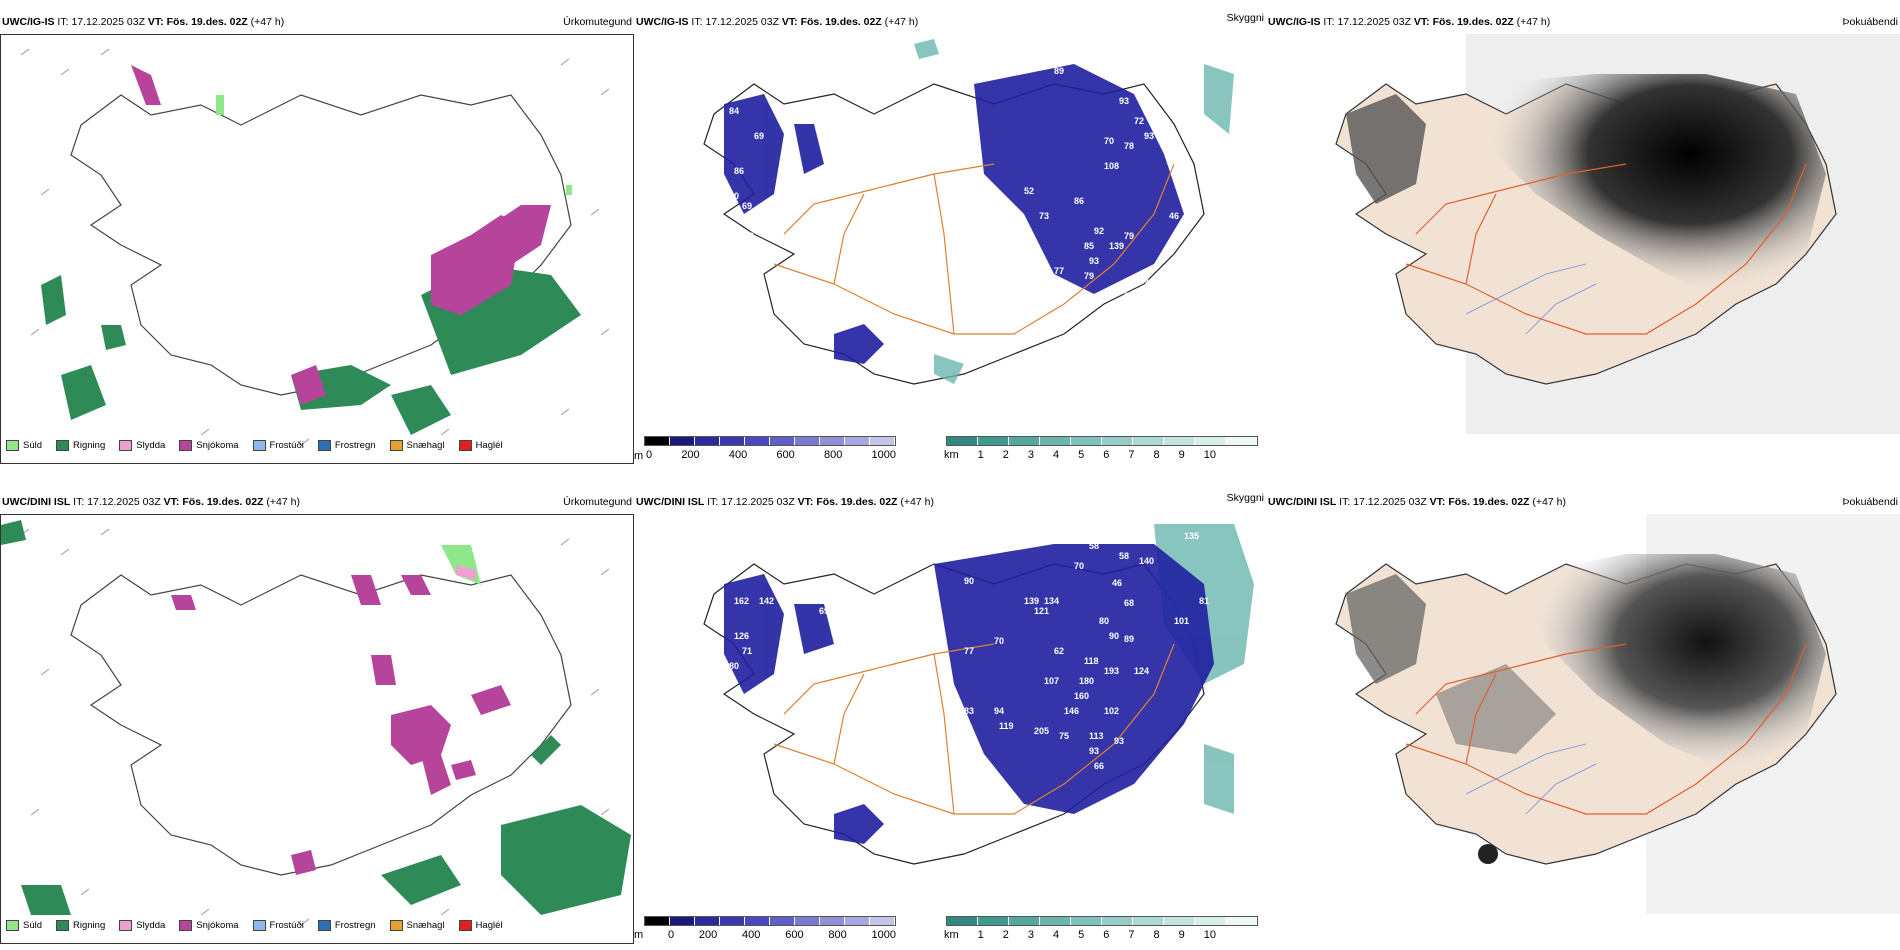 The height and width of the screenshot is (950, 1900). Describe the element at coordinates (765, 935) in the screenshot. I see `cloud-base-ticks: m 0 200 400 600 800 1000` at that location.